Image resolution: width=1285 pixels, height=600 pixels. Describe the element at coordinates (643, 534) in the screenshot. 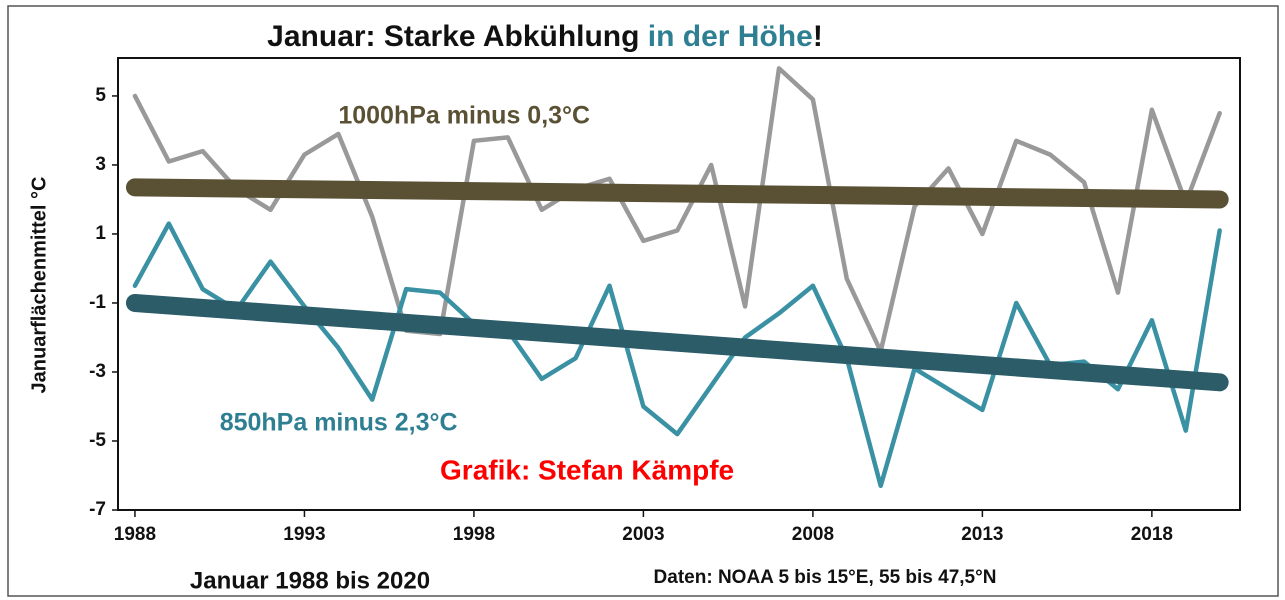

I see `x-tick-label: 2003` at that location.